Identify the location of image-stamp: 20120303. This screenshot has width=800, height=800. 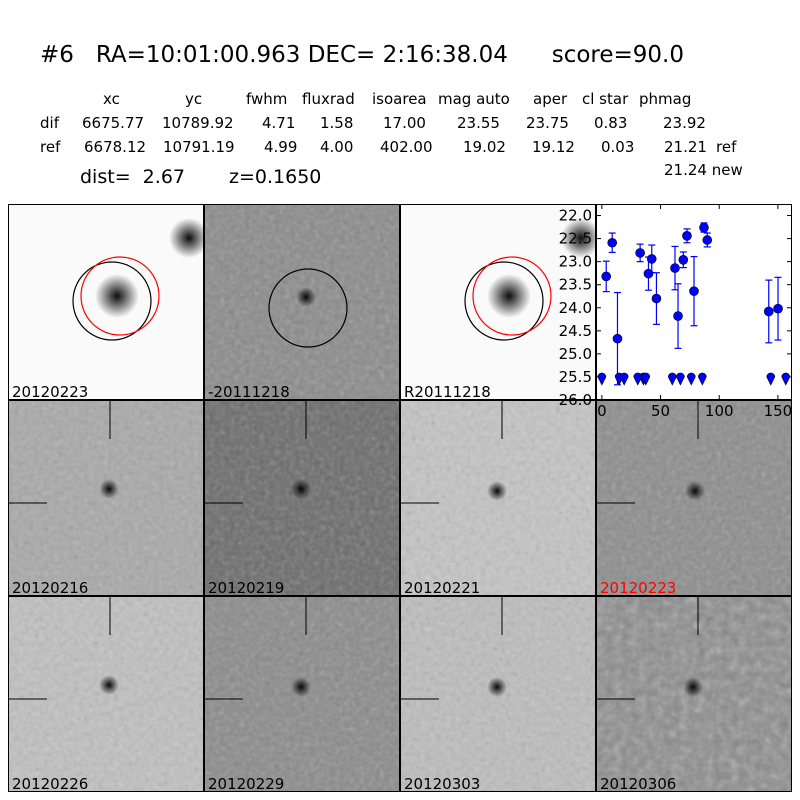
(498, 694).